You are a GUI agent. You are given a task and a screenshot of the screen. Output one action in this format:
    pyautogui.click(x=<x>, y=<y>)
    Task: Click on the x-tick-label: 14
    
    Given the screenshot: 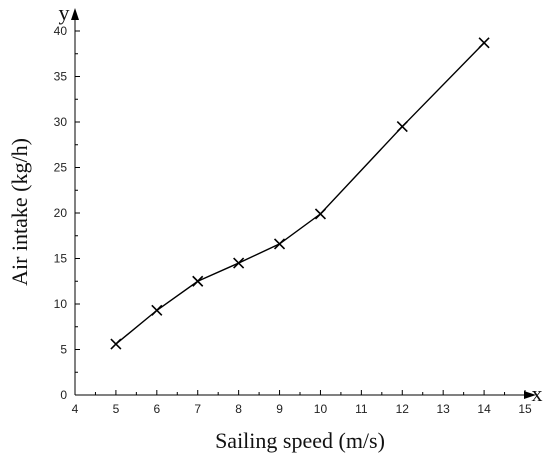 What is the action you would take?
    pyautogui.click(x=484, y=409)
    